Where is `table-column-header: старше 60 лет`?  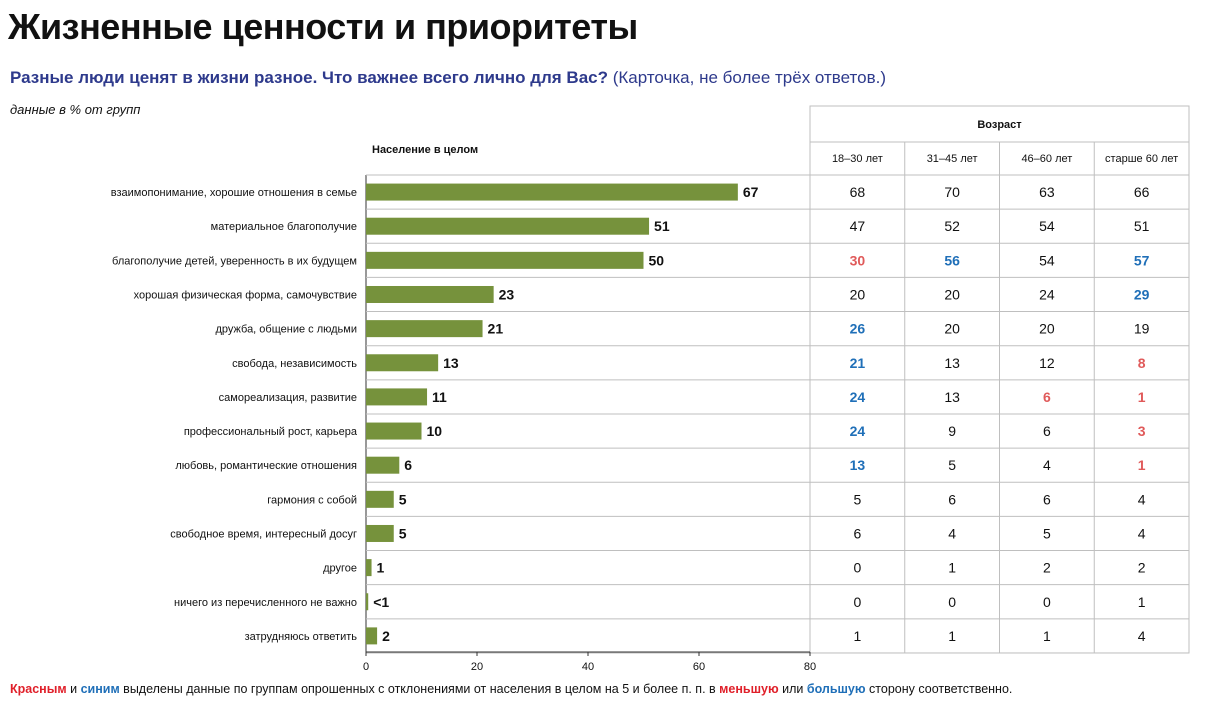
table-column-header: старше 60 лет is located at coordinates (1141, 159).